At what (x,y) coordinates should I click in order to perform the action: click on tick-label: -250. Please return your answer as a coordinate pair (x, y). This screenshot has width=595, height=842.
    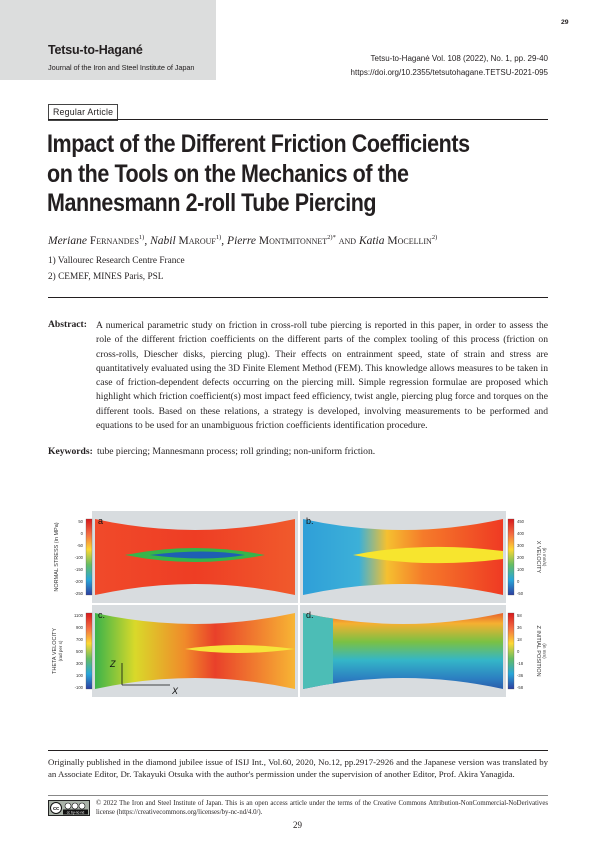
    Looking at the image, I should click on (79, 593).